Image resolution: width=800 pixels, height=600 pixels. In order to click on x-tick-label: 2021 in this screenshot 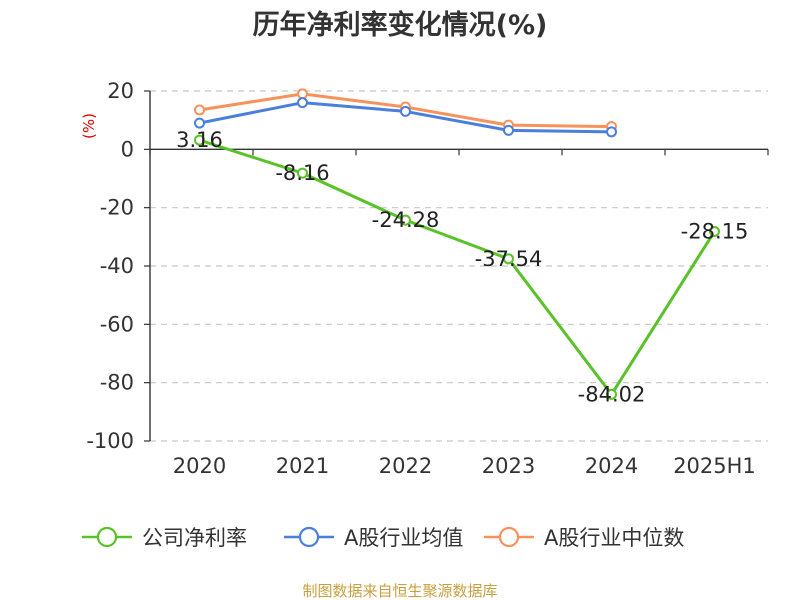, I will do `click(302, 466)`.